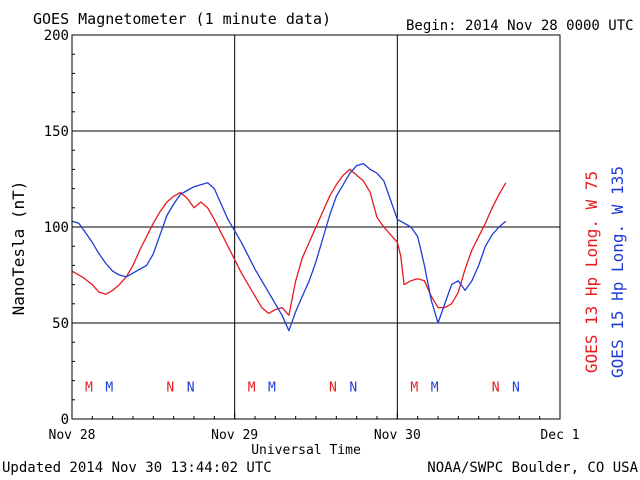 This screenshot has height=480, width=640. I want to click on y-tick-label: 200, so click(56, 36).